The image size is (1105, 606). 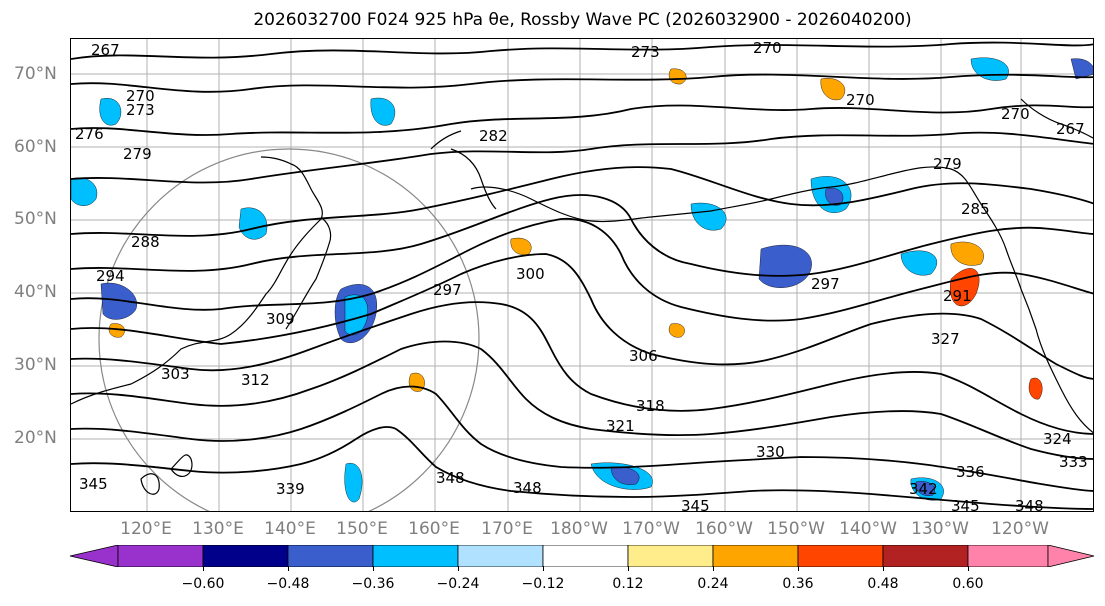 I want to click on colorbar-tick-label: −0.12, so click(x=543, y=584).